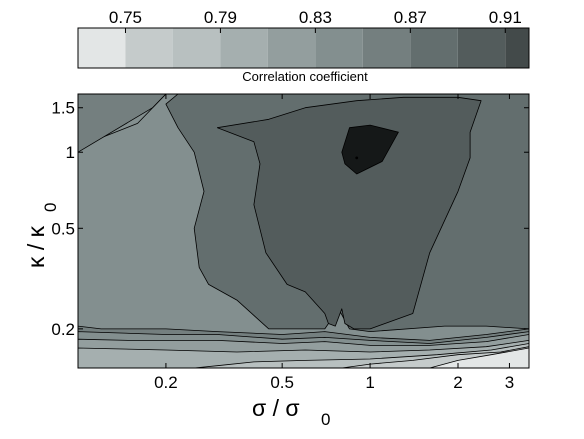 This screenshot has height=439, width=584. What do you see at coordinates (166, 382) in the screenshot?
I see `x-tick-label: 0.2` at bounding box center [166, 382].